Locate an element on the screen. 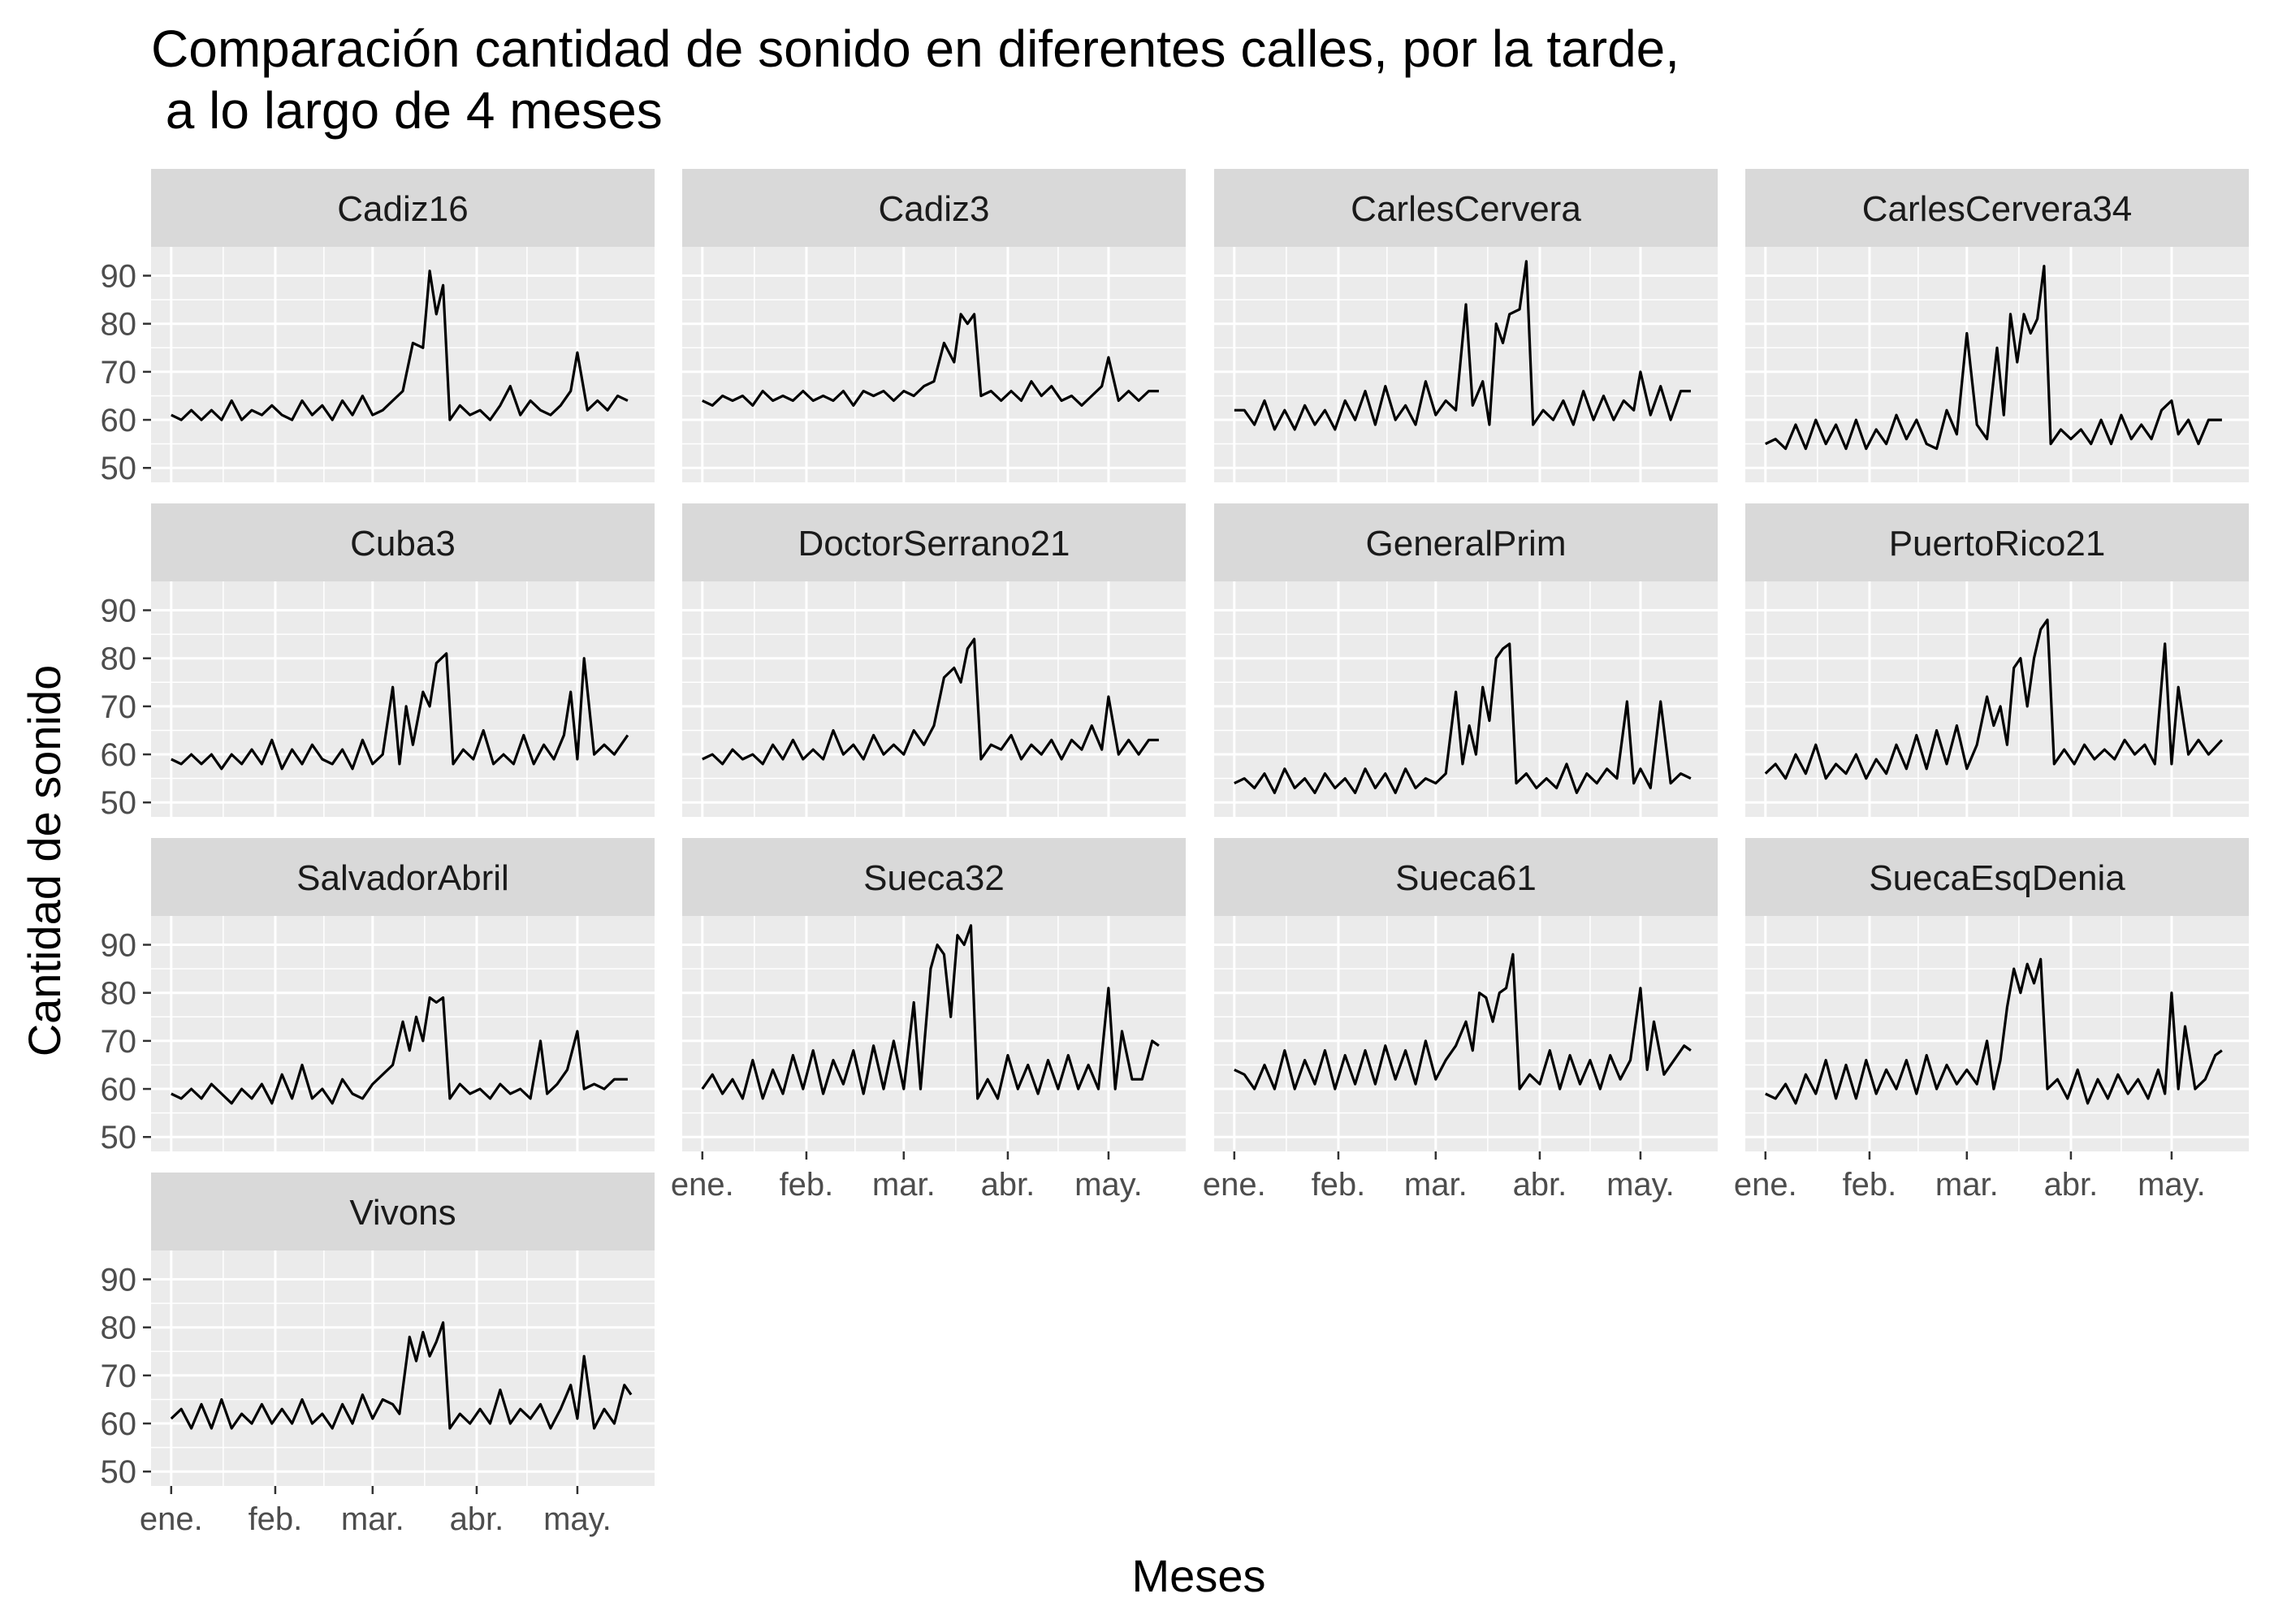 The image size is (2274, 1624). facet-strip-label: Sueca32 is located at coordinates (934, 878).